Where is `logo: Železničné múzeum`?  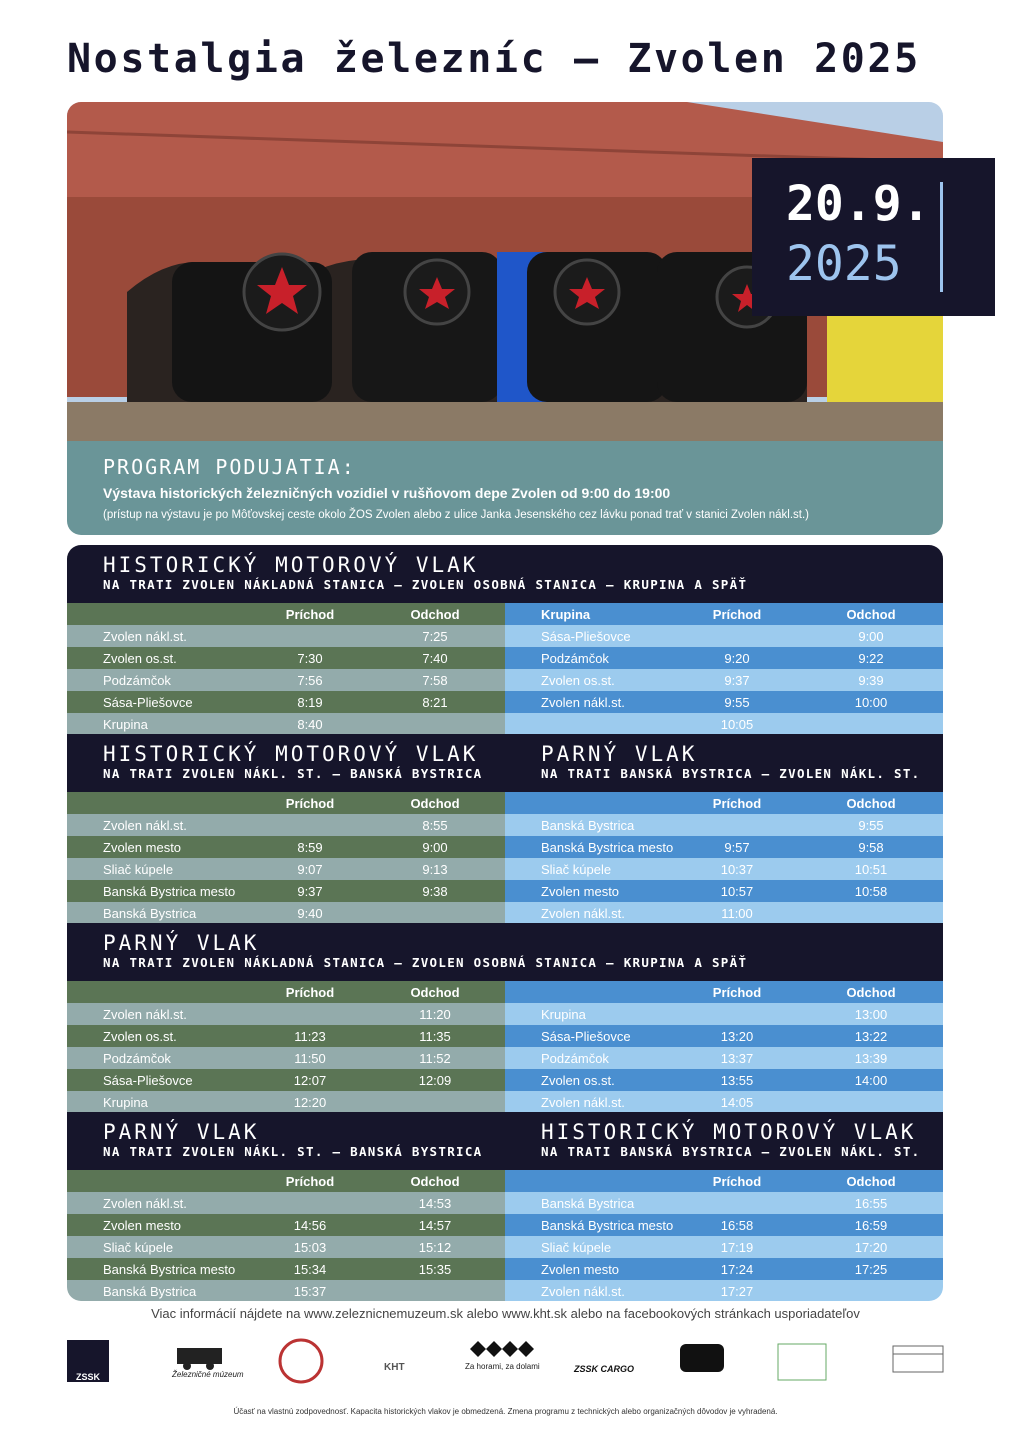 logo: Železničné múzeum is located at coordinates (208, 1374).